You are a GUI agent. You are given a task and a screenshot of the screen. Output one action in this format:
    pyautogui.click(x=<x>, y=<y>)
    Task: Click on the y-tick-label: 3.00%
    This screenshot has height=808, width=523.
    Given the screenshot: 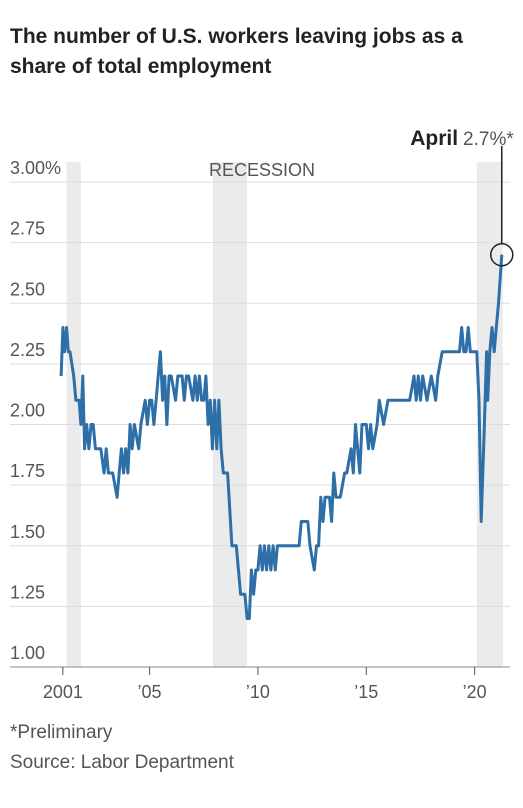 What is the action you would take?
    pyautogui.click(x=35, y=168)
    